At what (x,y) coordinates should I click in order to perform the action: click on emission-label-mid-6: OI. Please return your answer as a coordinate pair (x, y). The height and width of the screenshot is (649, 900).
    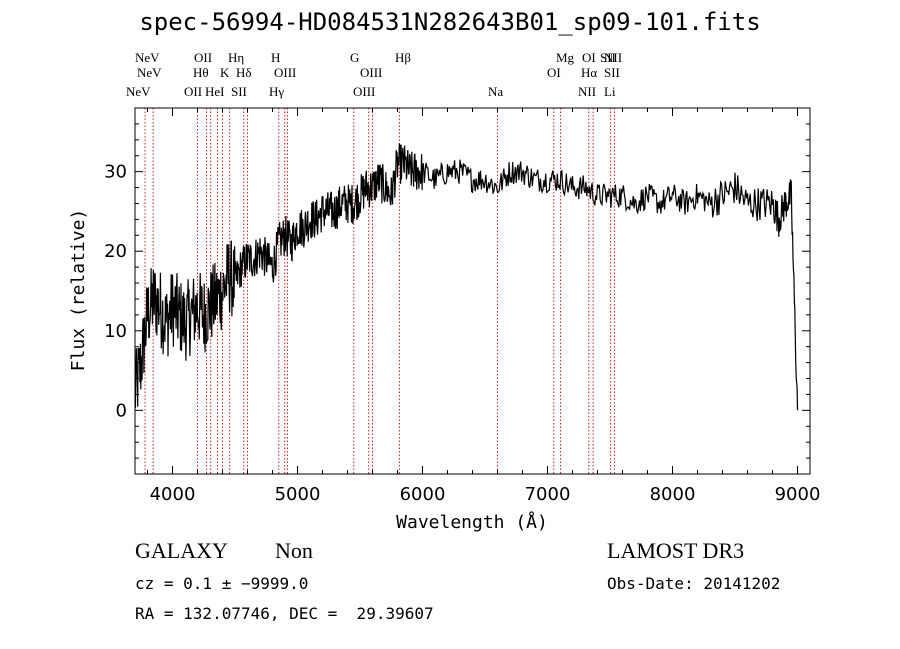
    Looking at the image, I should click on (554, 72).